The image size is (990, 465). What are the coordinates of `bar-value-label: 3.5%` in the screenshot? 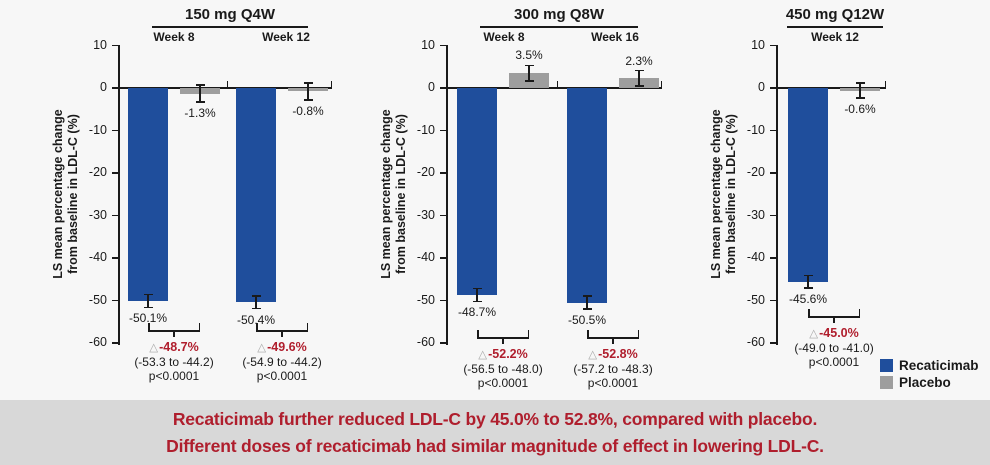 It's located at (529, 55).